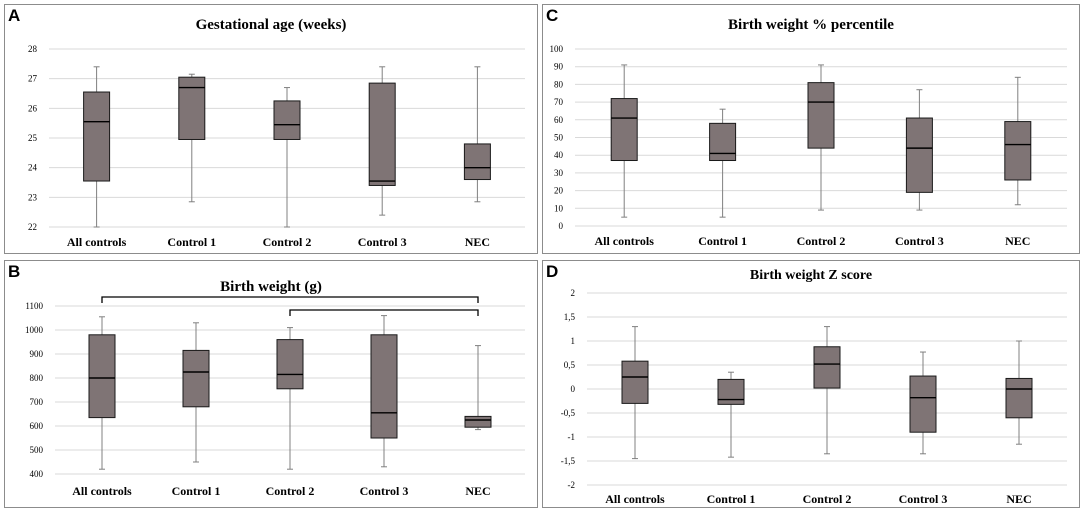 This screenshot has height=511, width=1084. What do you see at coordinates (573, 389) in the screenshot?
I see `y-tick-label: 0` at bounding box center [573, 389].